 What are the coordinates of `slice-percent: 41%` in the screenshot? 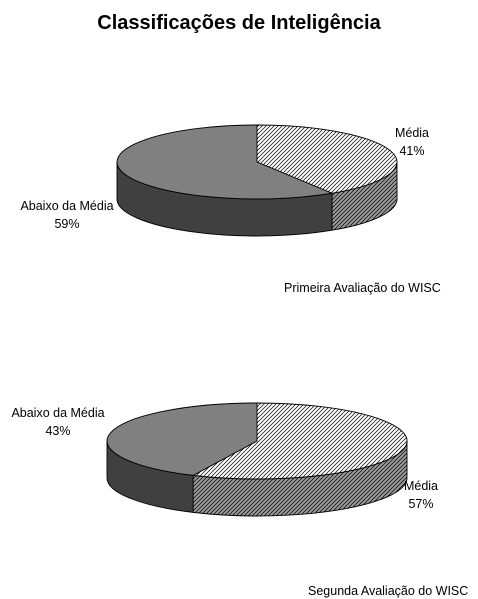 It's located at (411, 151).